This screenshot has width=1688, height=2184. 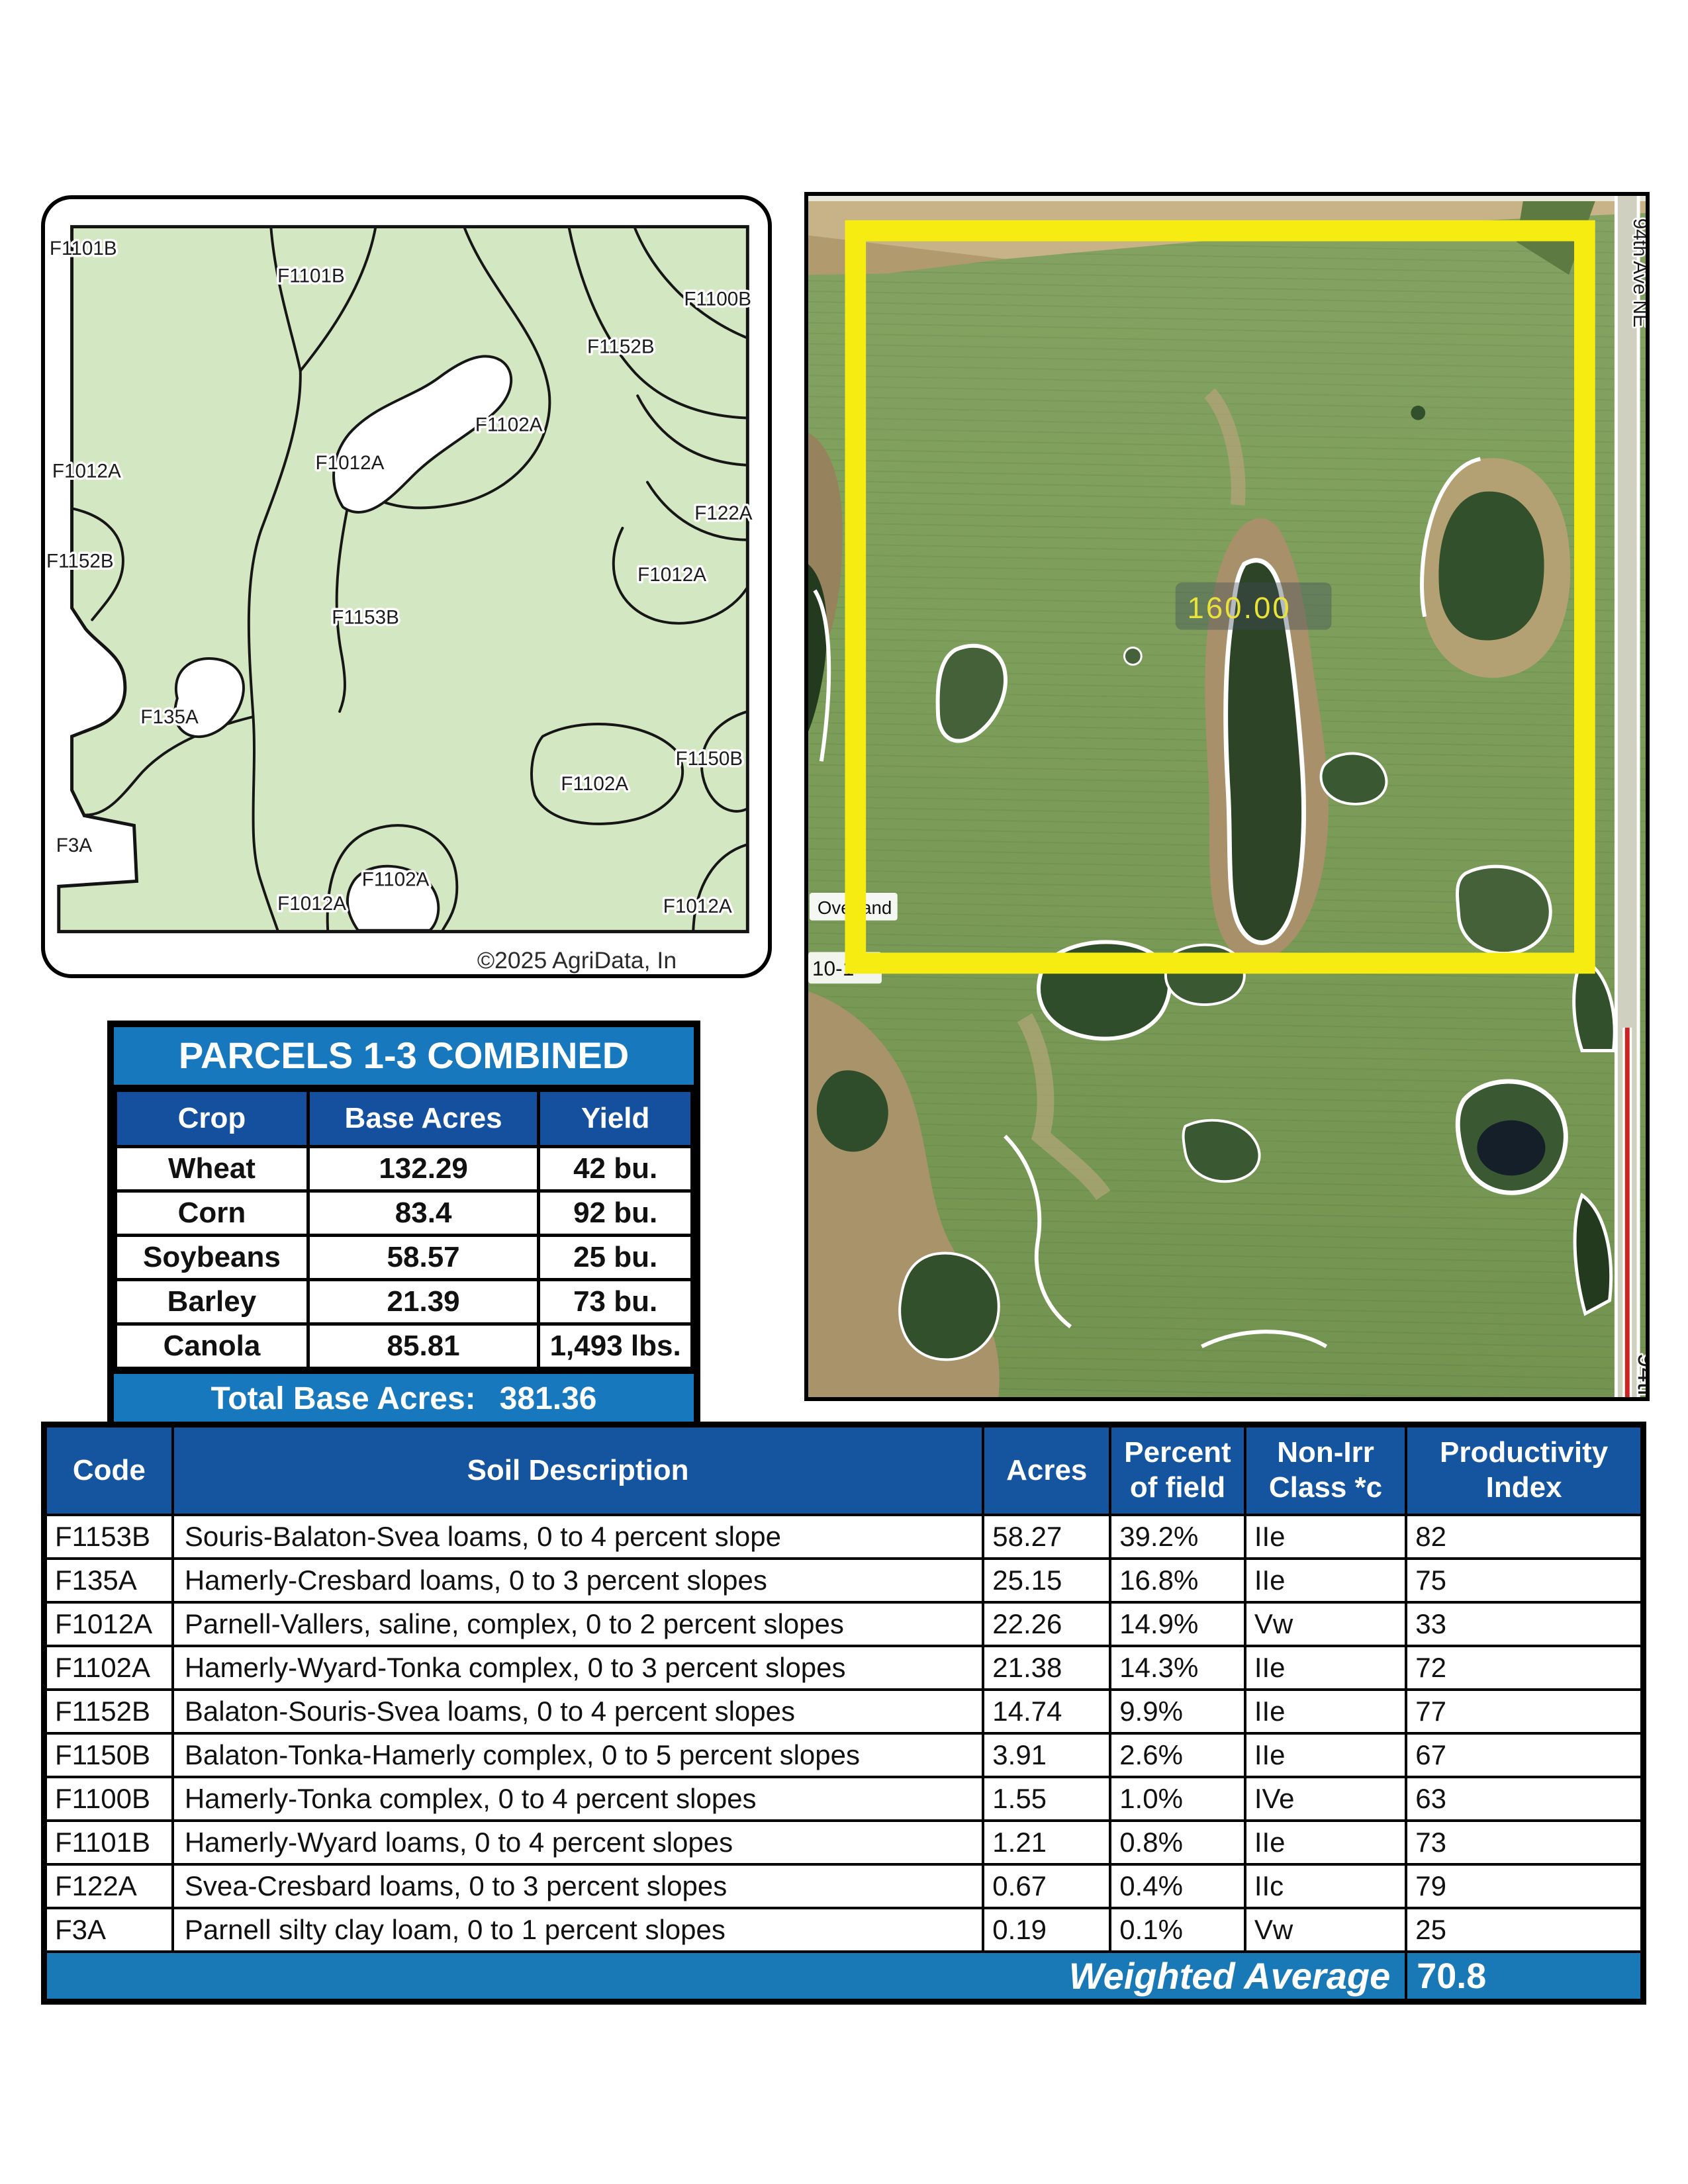 What do you see at coordinates (1639, 1375) in the screenshot?
I see `road-label-94th: 94th` at bounding box center [1639, 1375].